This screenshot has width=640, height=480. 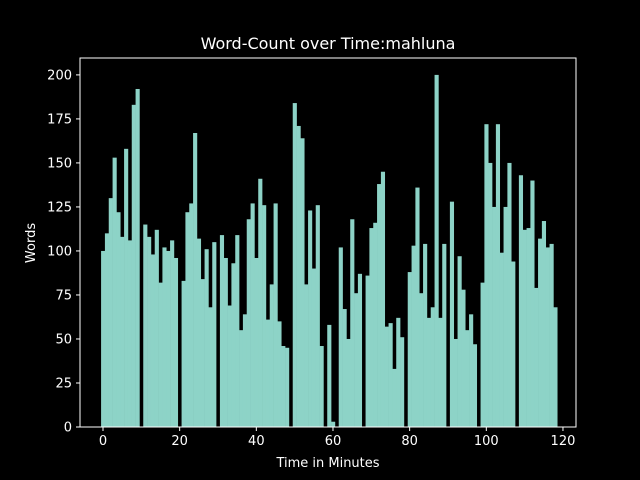 I want to click on y-tick-label: 0, so click(x=68, y=428).